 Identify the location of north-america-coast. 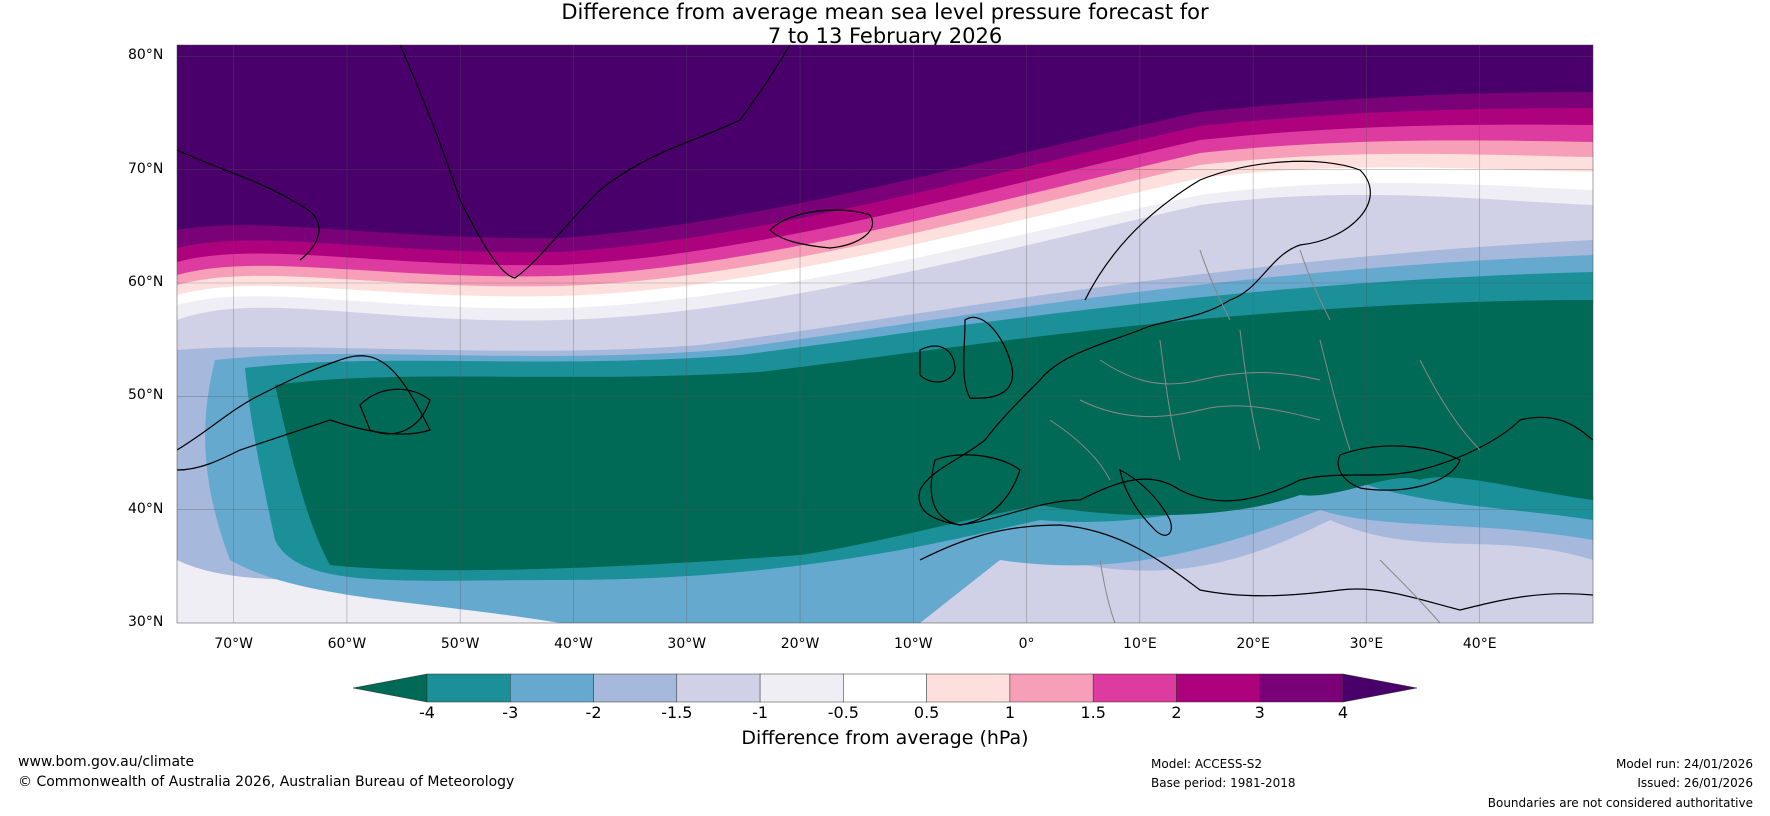
(304, 413).